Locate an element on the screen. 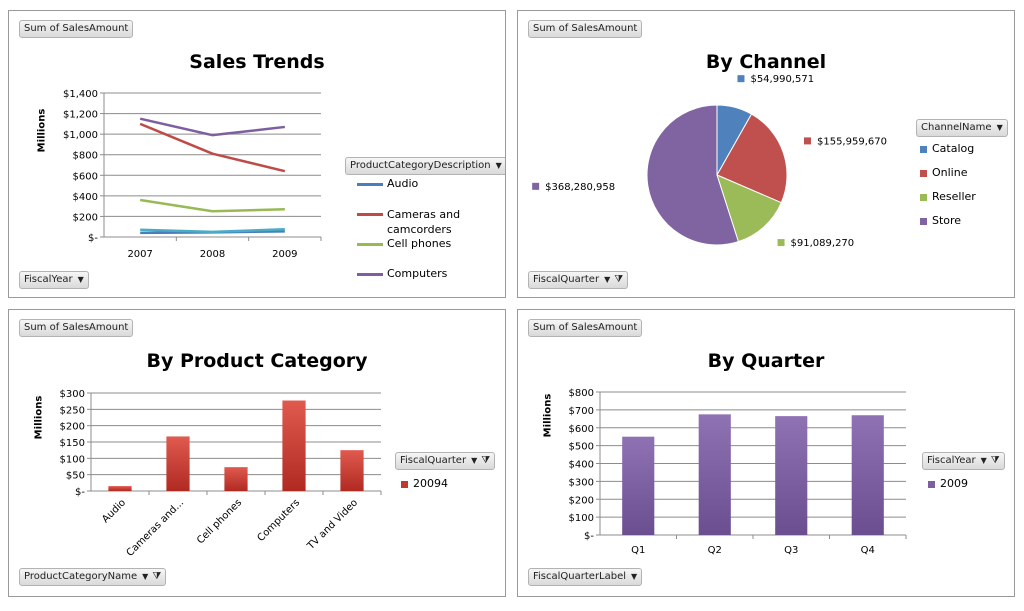 The image size is (1024, 611). legend-label: 2009 is located at coordinates (954, 483).